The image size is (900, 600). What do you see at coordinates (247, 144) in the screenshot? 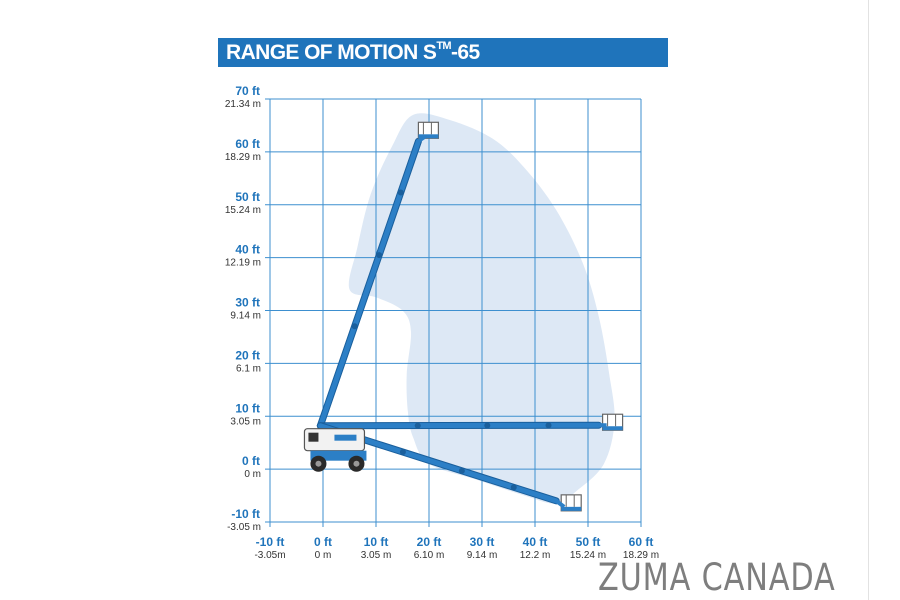
I see `y-tick-label-ft: 60 ft` at bounding box center [247, 144].